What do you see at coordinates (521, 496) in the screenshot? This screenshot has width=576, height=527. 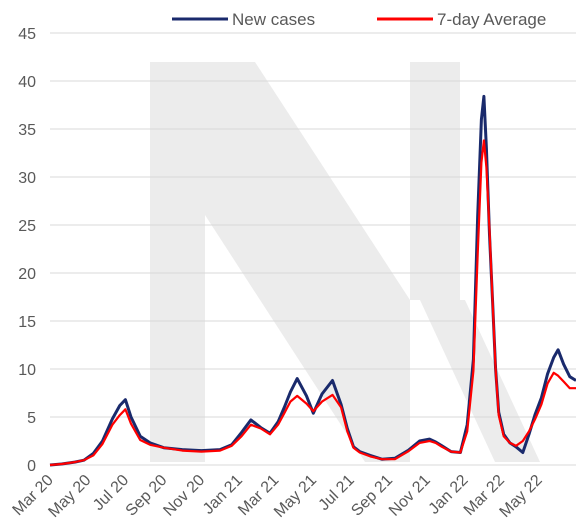 I see `x-tick-label: May 22` at bounding box center [521, 496].